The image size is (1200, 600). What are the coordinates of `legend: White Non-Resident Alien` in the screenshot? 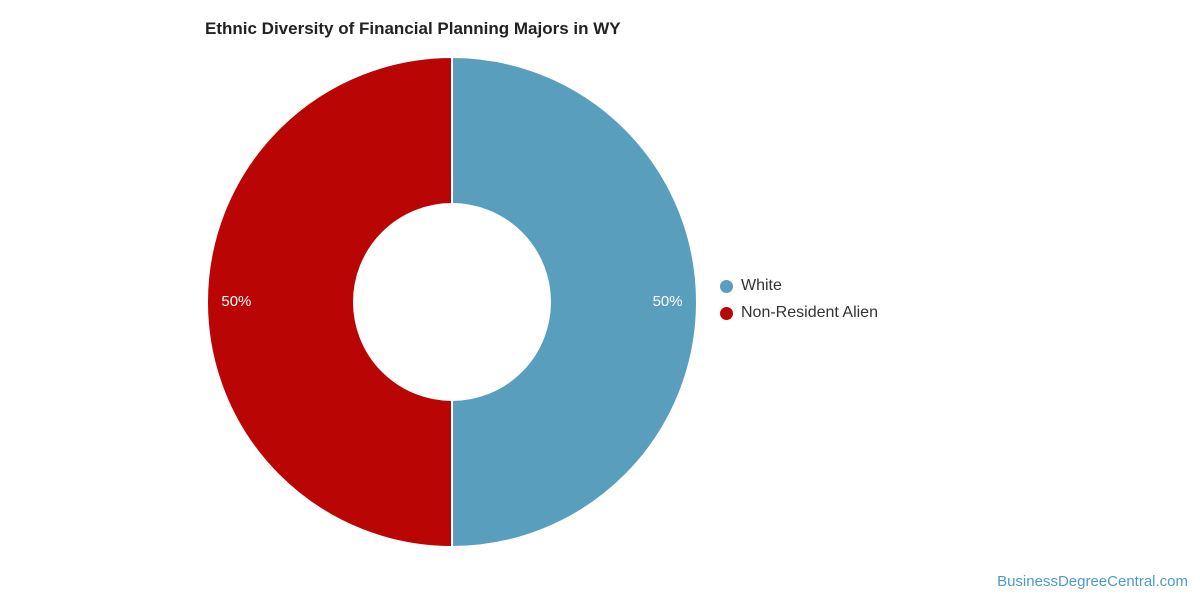 It's located at (799, 299).